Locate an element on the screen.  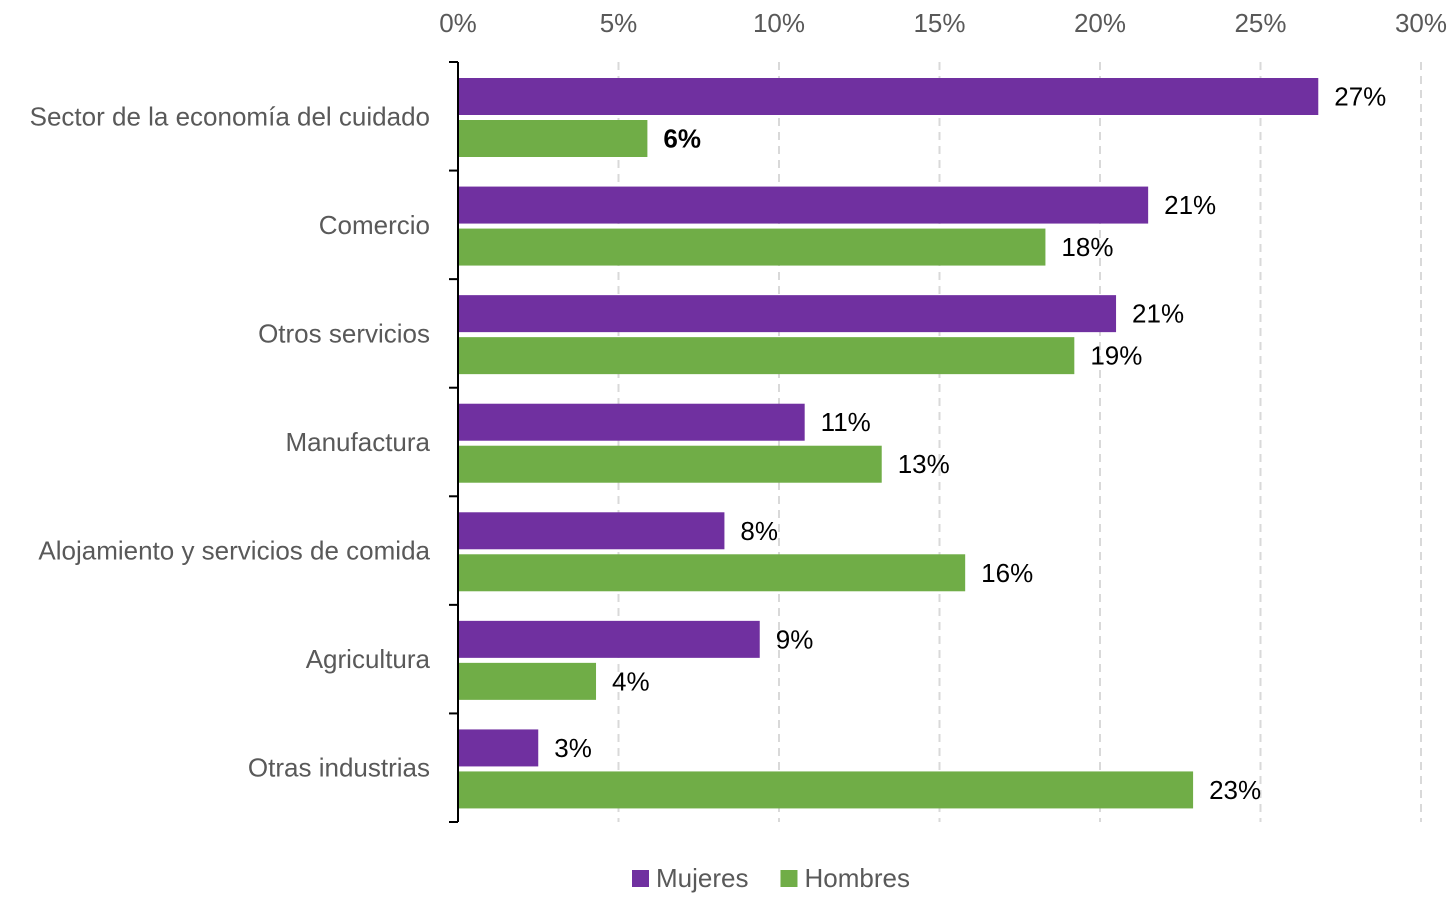
data-label: 19% is located at coordinates (1116, 356).